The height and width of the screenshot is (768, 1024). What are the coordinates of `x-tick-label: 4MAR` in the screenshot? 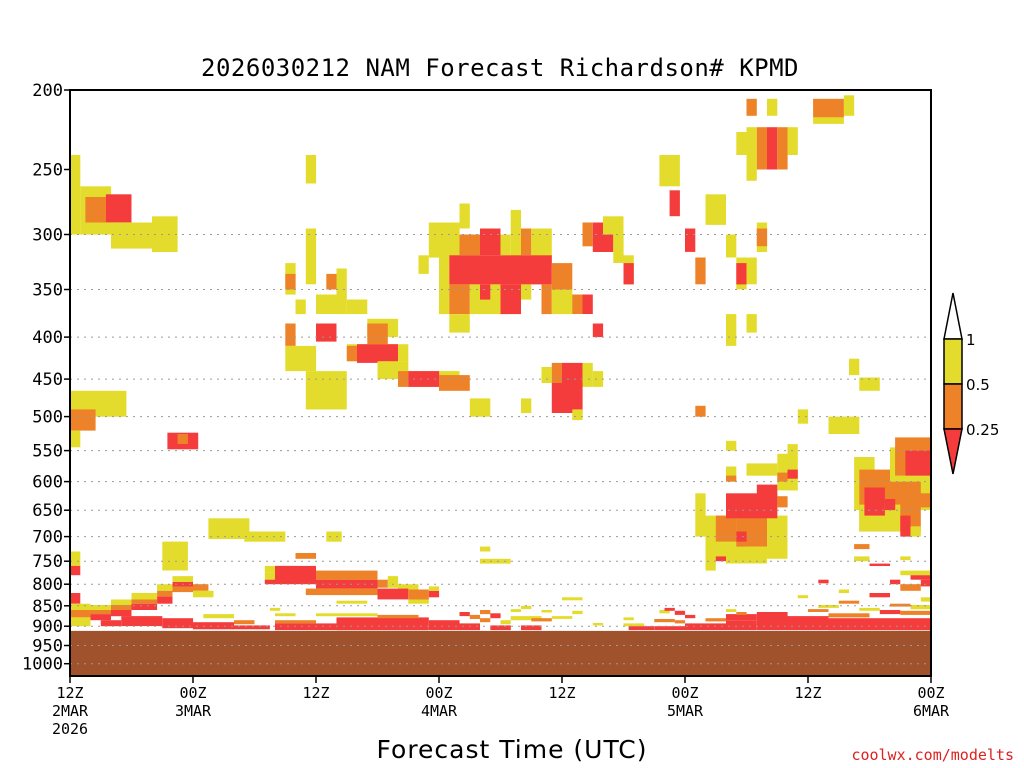 It's located at (439, 711).